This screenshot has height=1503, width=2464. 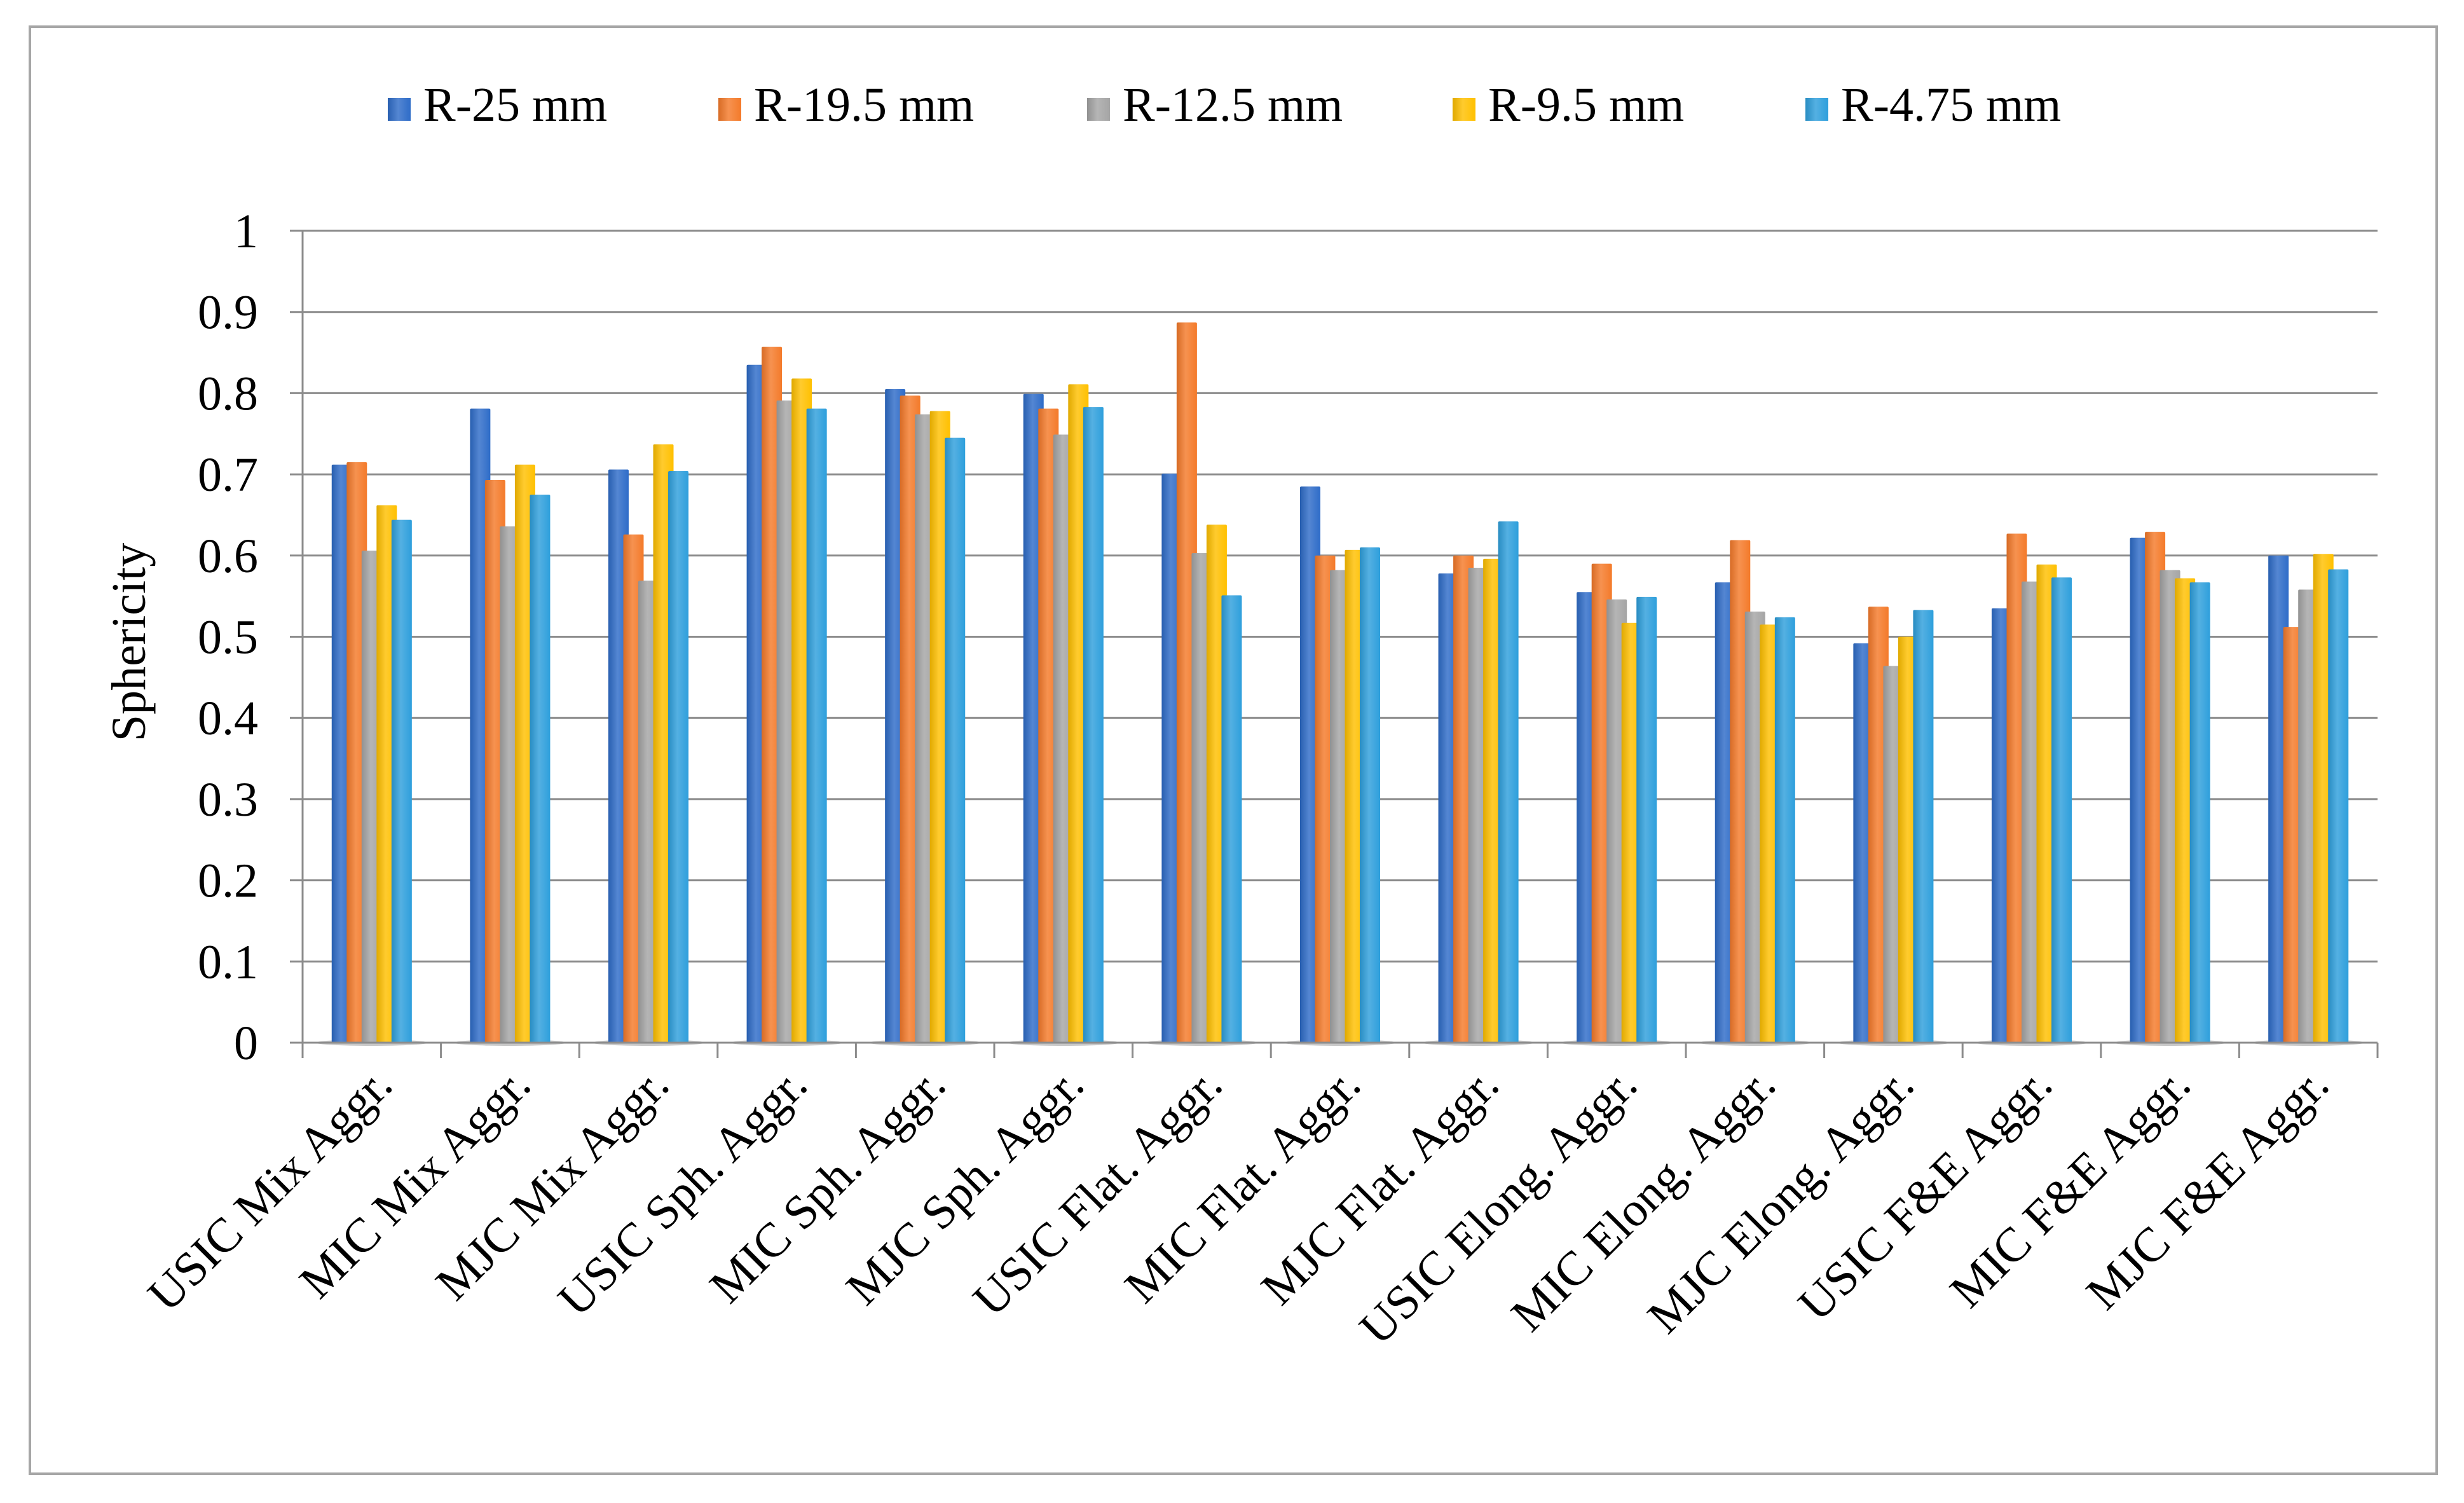 What do you see at coordinates (683, 1192) in the screenshot?
I see `category-label: USIC Sph. Aggr.` at bounding box center [683, 1192].